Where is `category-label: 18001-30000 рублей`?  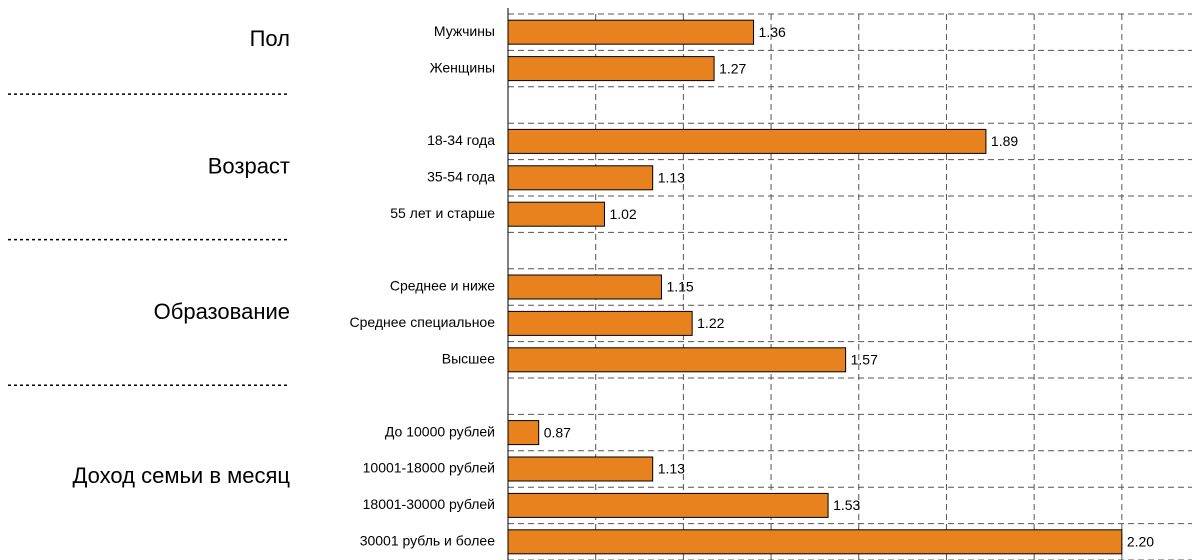 category-label: 18001-30000 рублей is located at coordinates (429, 504).